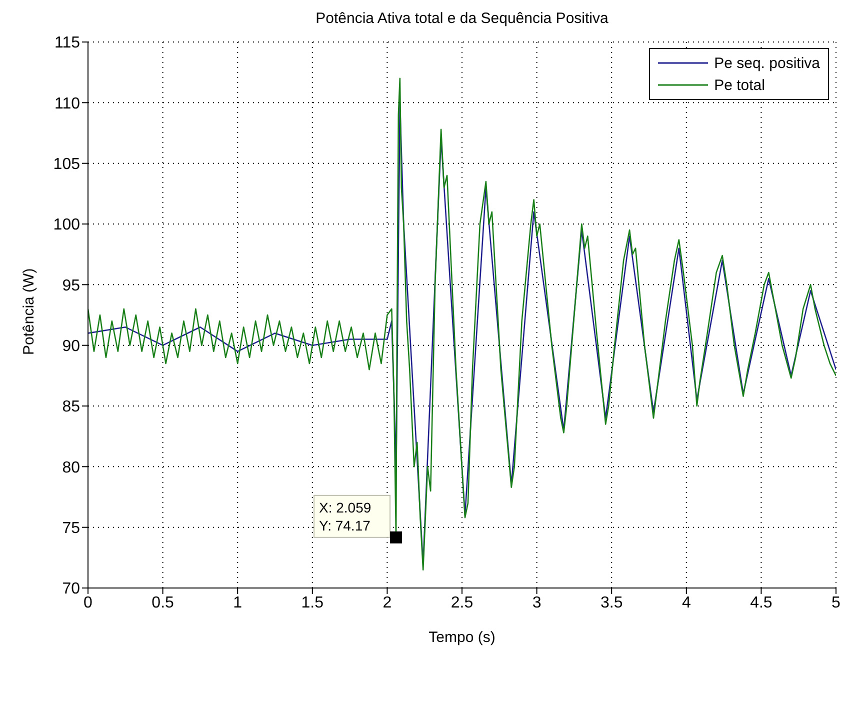 The width and height of the screenshot is (845, 702). I want to click on x-tick-label: 2.5, so click(462, 603).